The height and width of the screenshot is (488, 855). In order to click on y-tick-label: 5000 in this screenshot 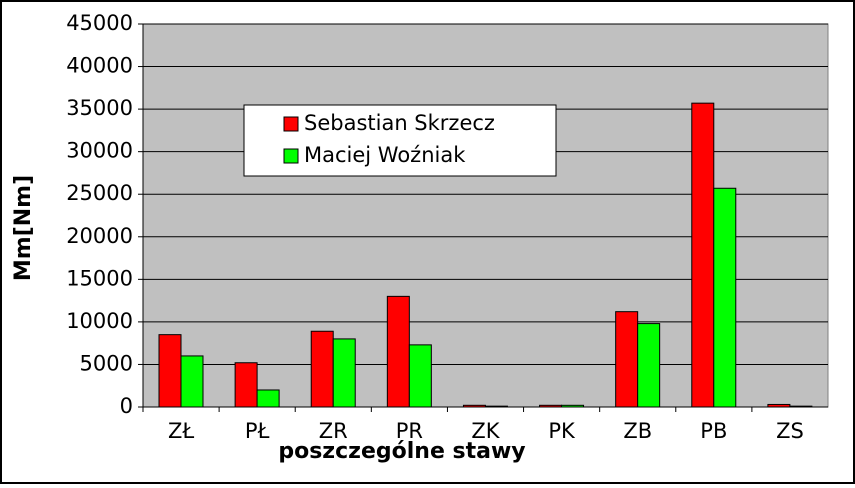, I will do `click(106, 363)`.